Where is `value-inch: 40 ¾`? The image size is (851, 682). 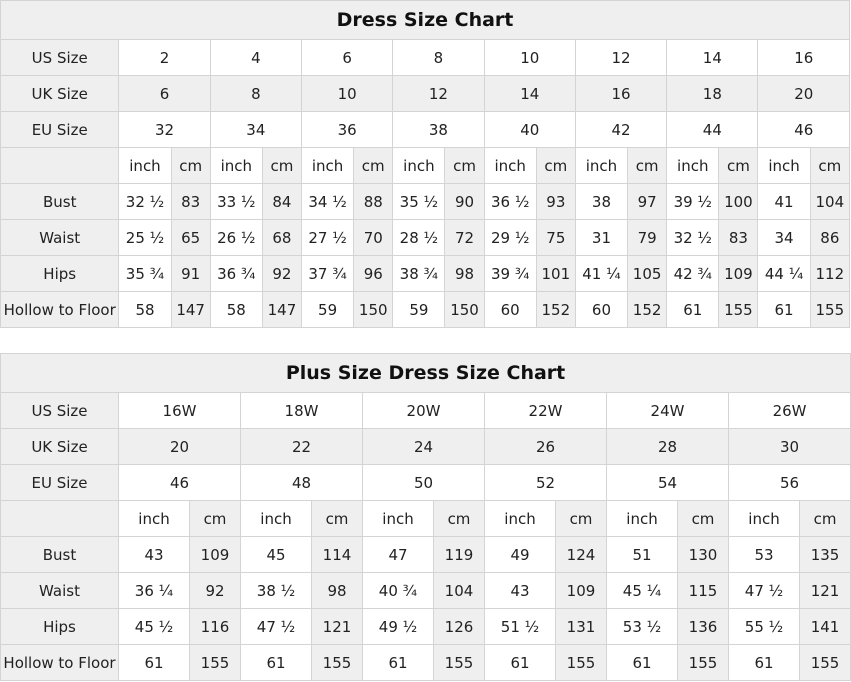
value-inch: 40 ¾ is located at coordinates (398, 590).